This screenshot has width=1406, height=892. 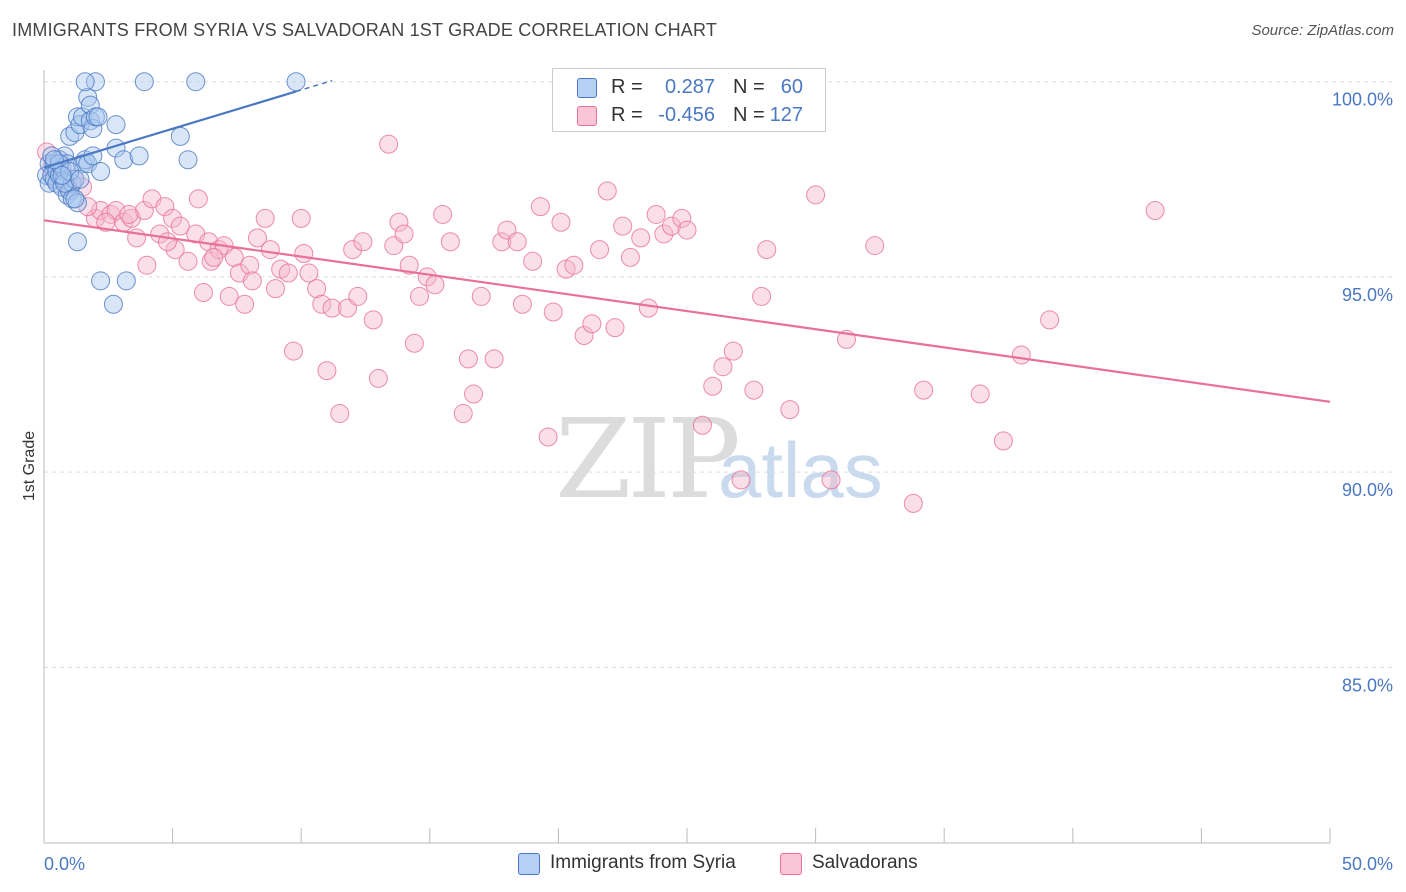 I want to click on legend-row-syria: R = 0.287 N = 60, so click(x=689, y=87).